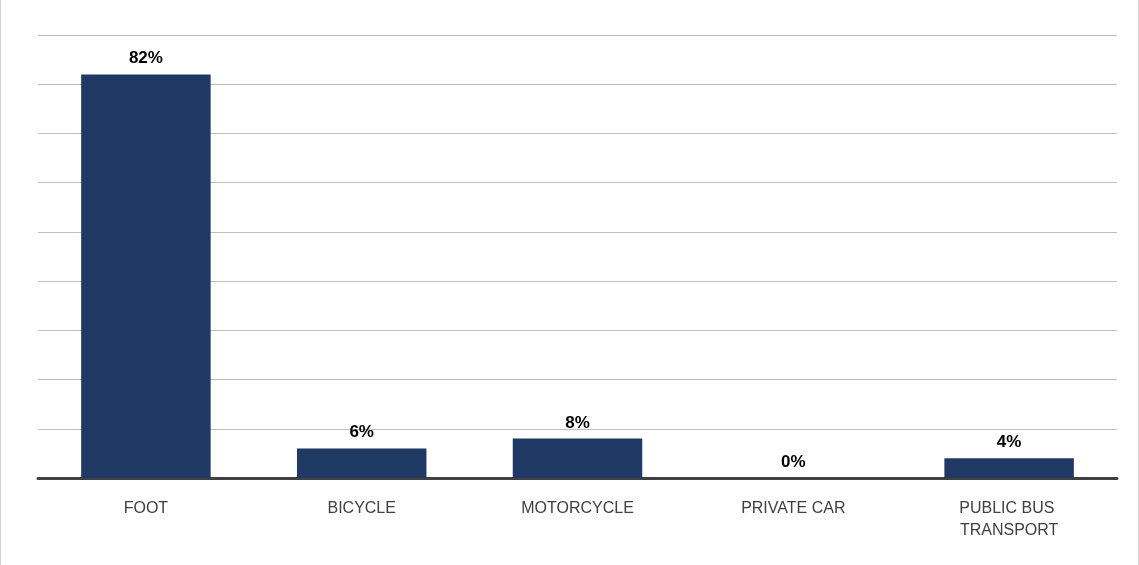 The image size is (1139, 565). What do you see at coordinates (577, 422) in the screenshot?
I see `data-label: 8%` at bounding box center [577, 422].